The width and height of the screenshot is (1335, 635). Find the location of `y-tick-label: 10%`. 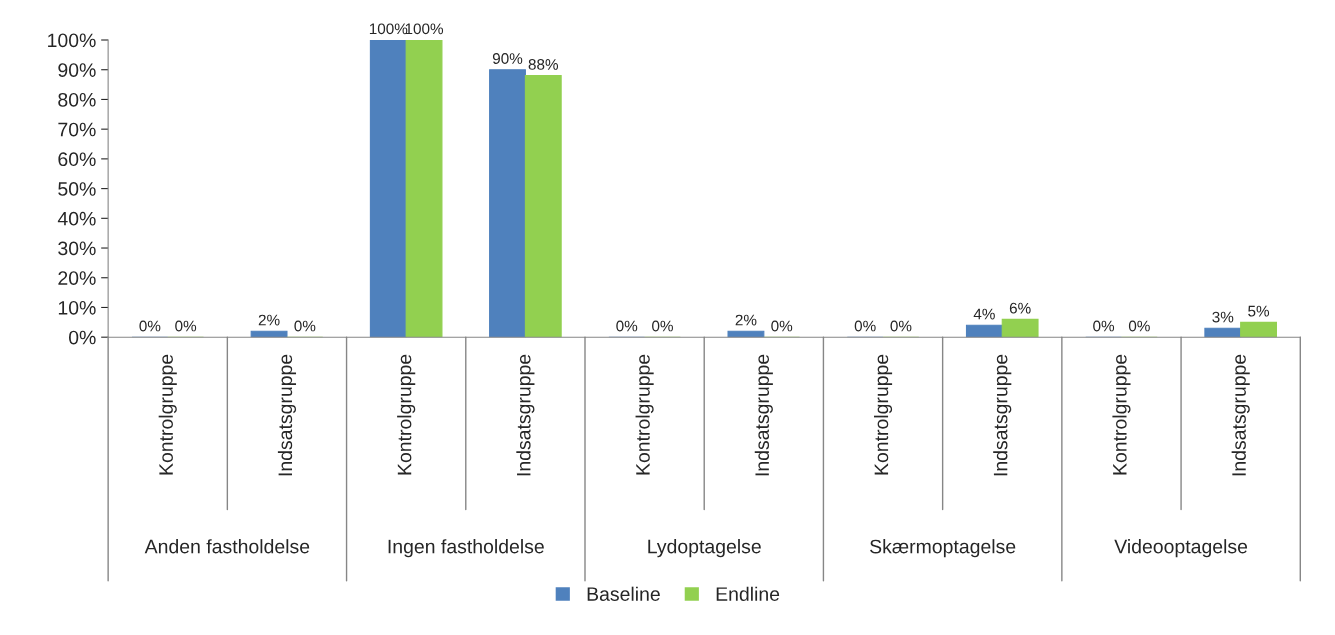

y-tick-label: 10% is located at coordinates (77, 307).